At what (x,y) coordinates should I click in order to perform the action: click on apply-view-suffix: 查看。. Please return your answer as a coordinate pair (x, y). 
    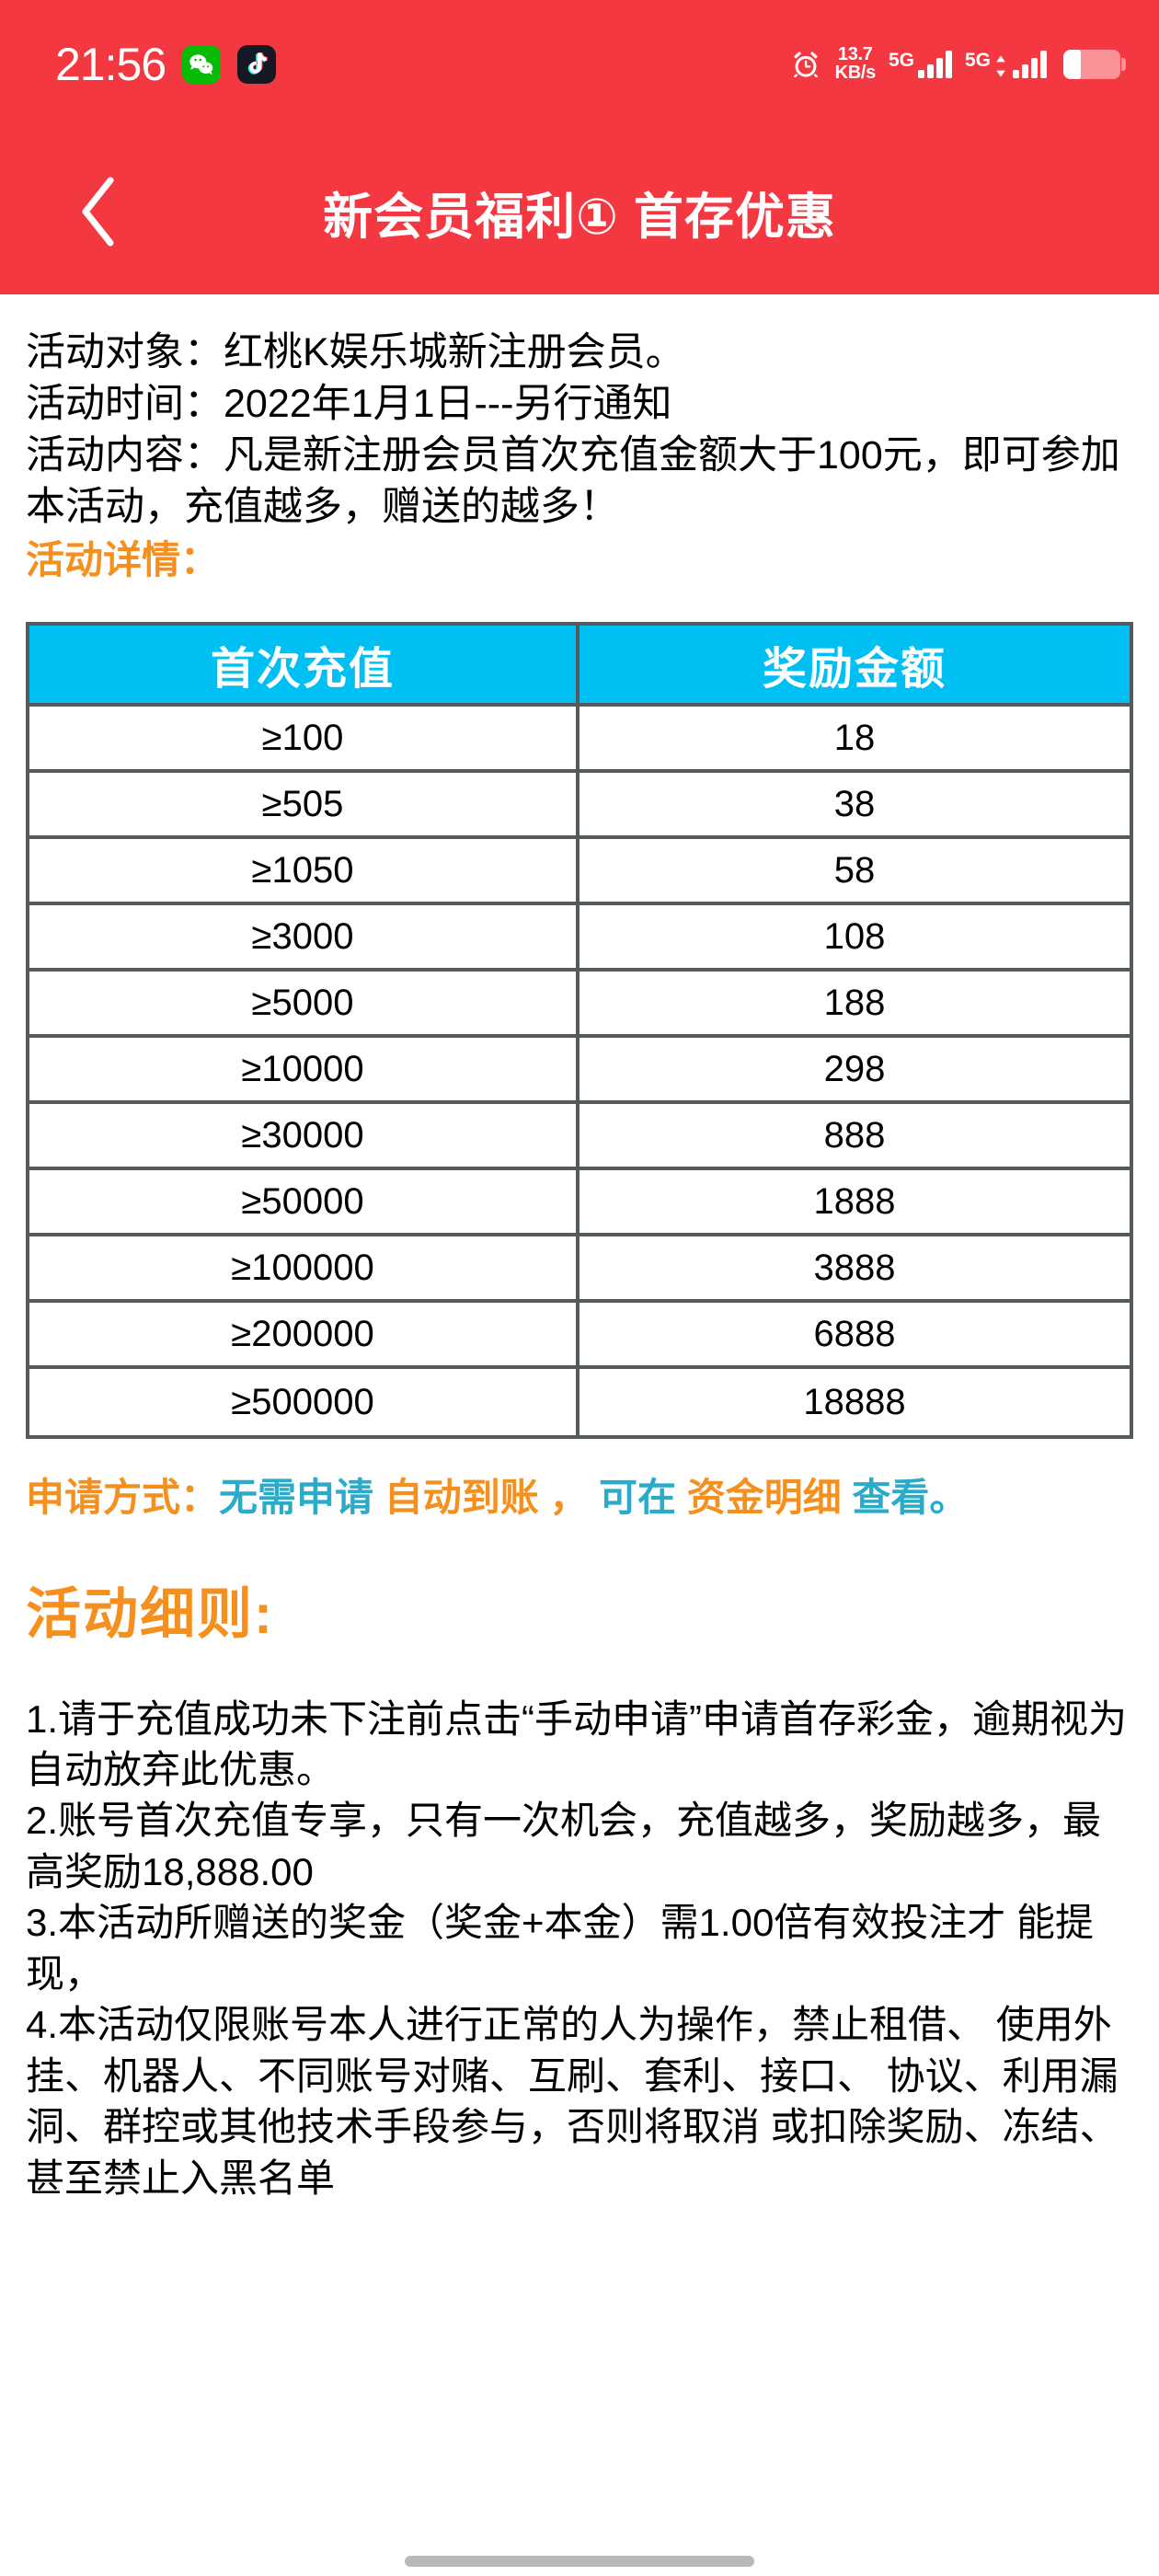
    Looking at the image, I should click on (910, 1498).